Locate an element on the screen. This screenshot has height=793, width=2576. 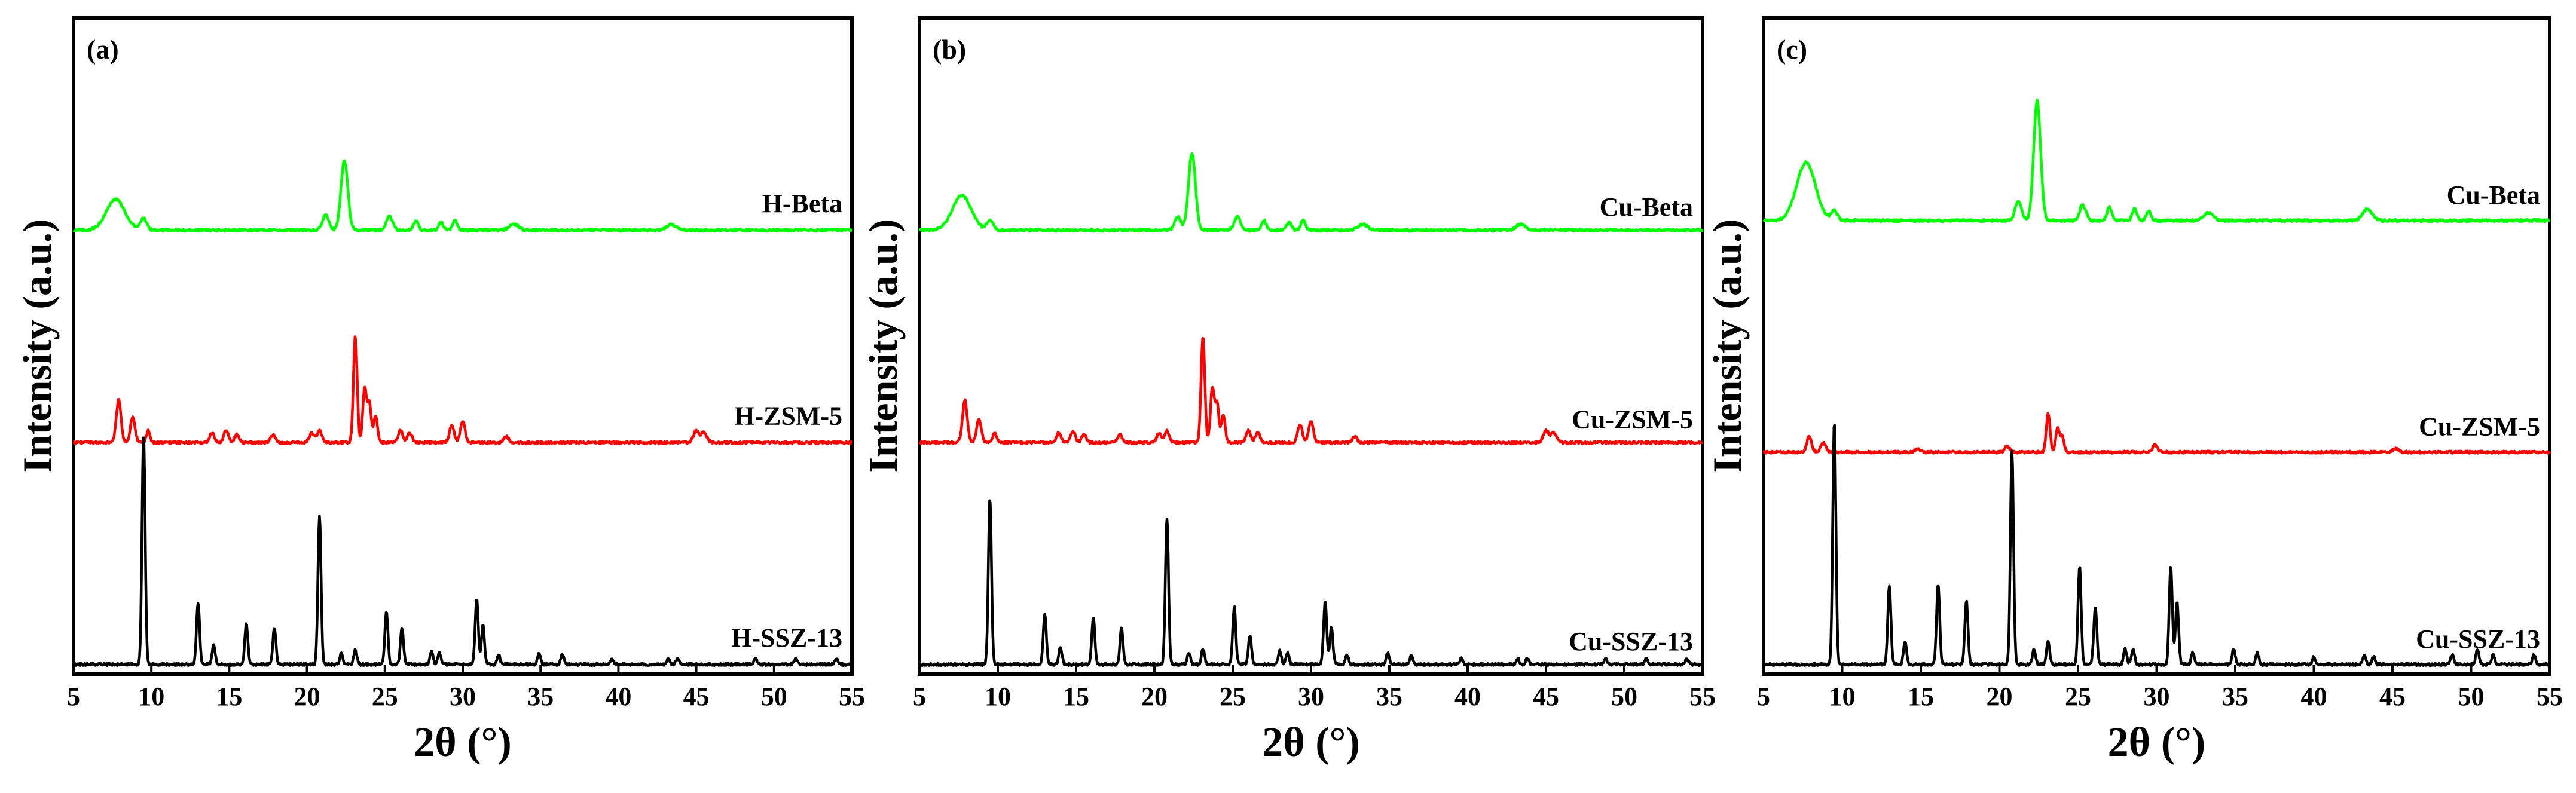
panel-label: (a) is located at coordinates (103, 49).